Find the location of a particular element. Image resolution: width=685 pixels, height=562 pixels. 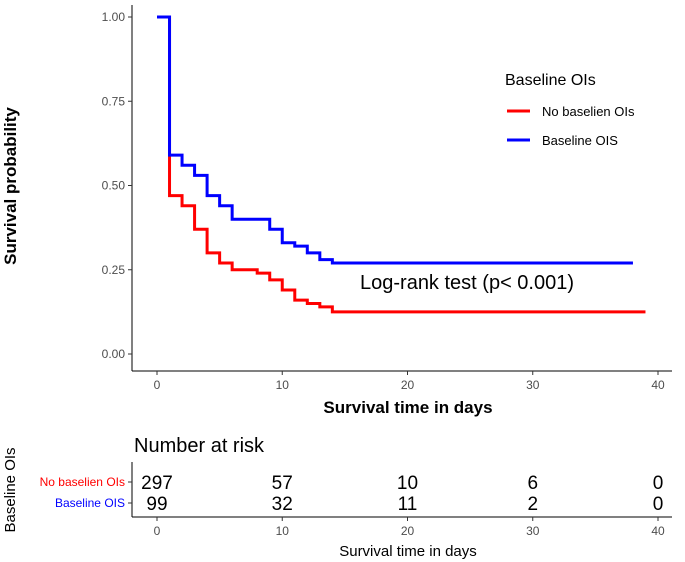

x-tick-label: 10 is located at coordinates (283, 385).